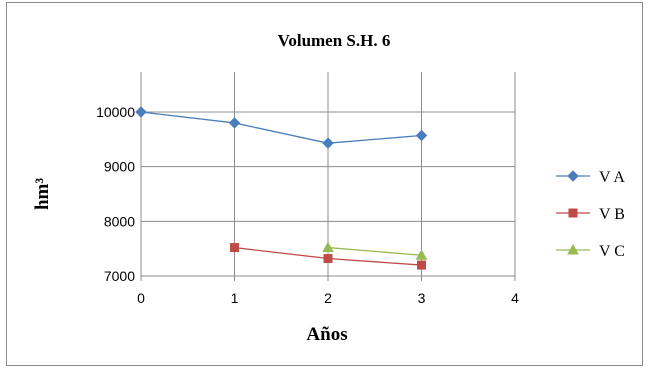 Image resolution: width=650 pixels, height=371 pixels. Describe the element at coordinates (119, 276) in the screenshot. I see `y-tick-label: 7000` at that location.